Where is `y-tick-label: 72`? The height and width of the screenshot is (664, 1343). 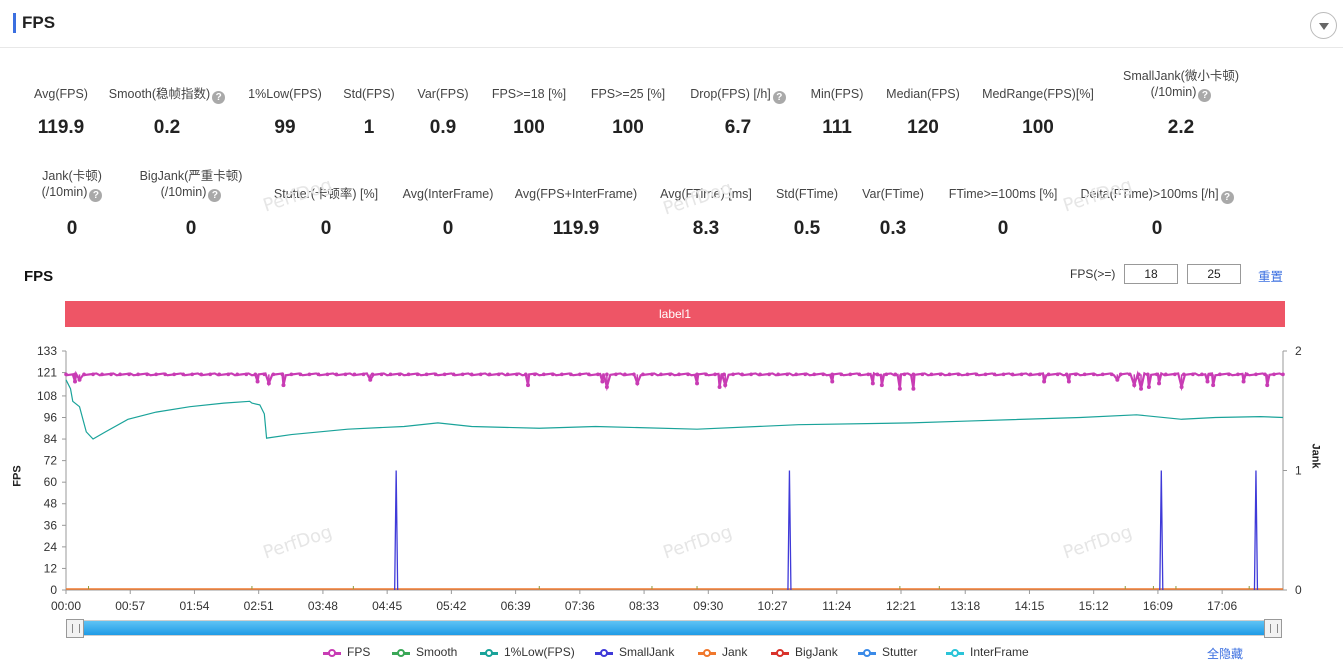
y-tick-label: 72 is located at coordinates (51, 461).